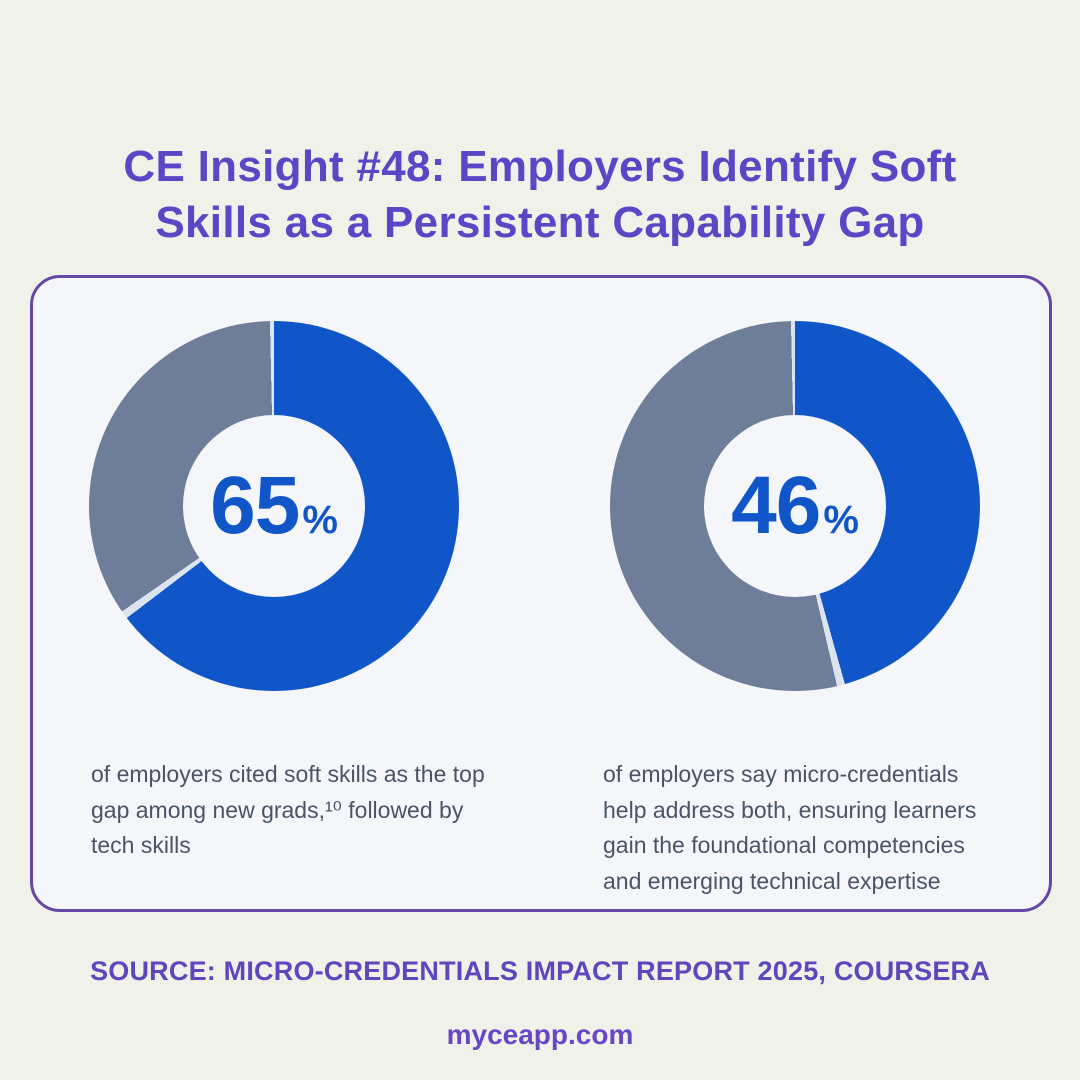 The width and height of the screenshot is (1080, 1080). I want to click on page-title-line-1: CE Insight #48: Employers Identify Soft, so click(540, 167).